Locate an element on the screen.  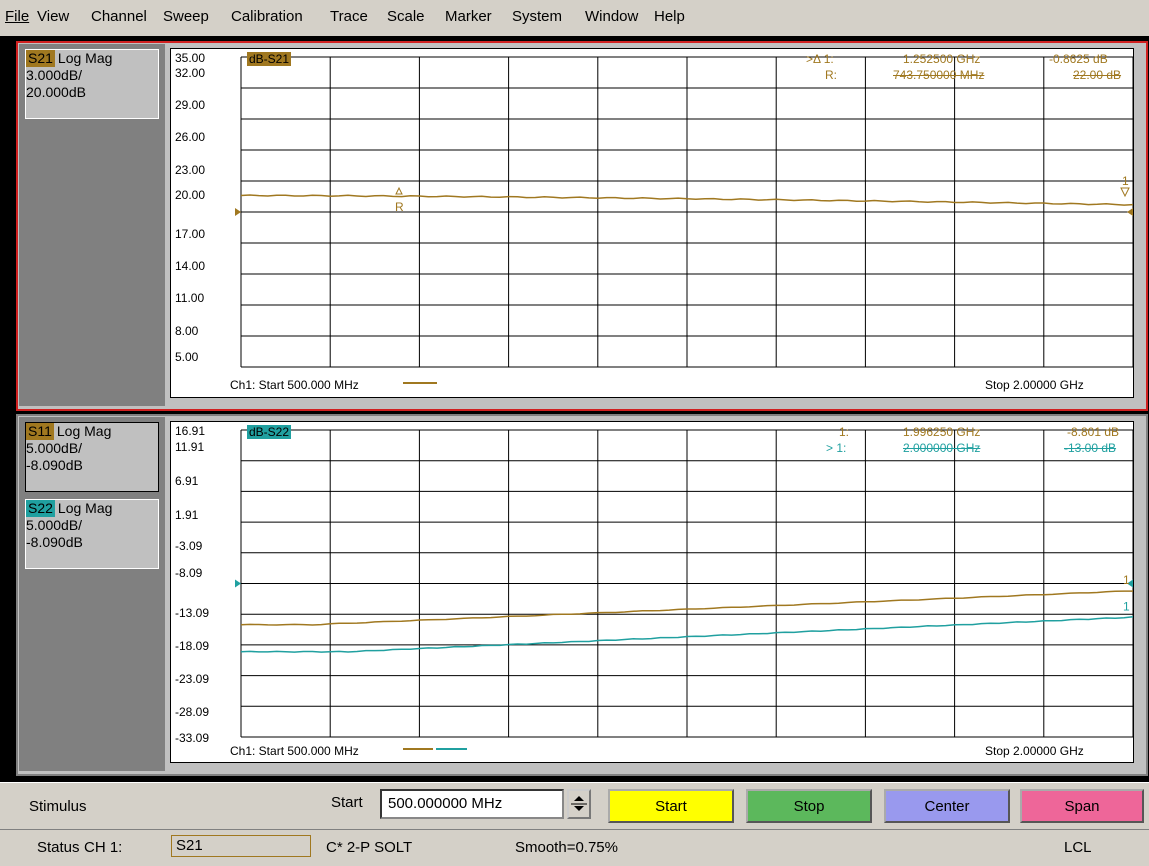
spinner-arrows-icon is located at coordinates (579, 803).